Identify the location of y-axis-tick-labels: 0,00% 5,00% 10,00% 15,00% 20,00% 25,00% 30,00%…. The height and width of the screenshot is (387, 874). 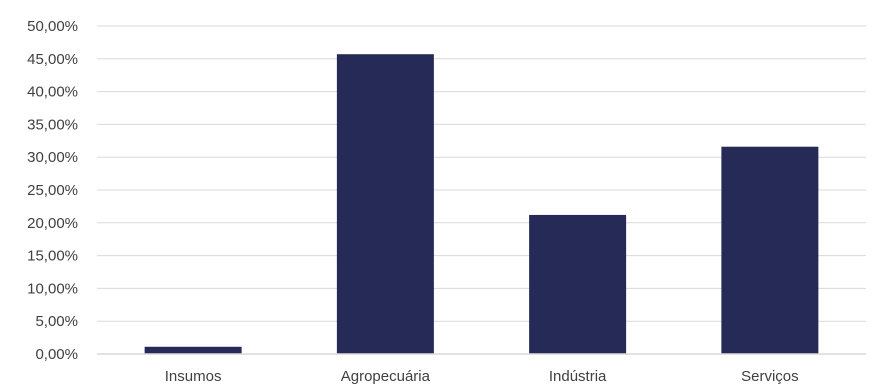
(52, 190).